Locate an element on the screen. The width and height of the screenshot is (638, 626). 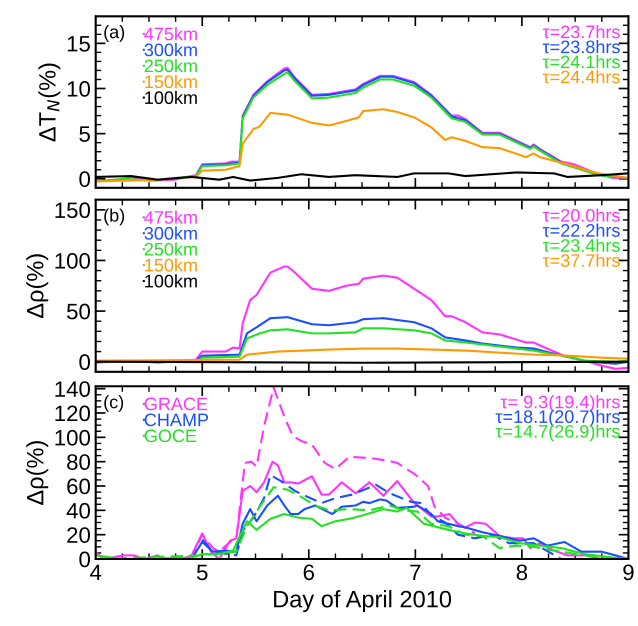
y-tick-label: 80 is located at coordinates (78, 462).